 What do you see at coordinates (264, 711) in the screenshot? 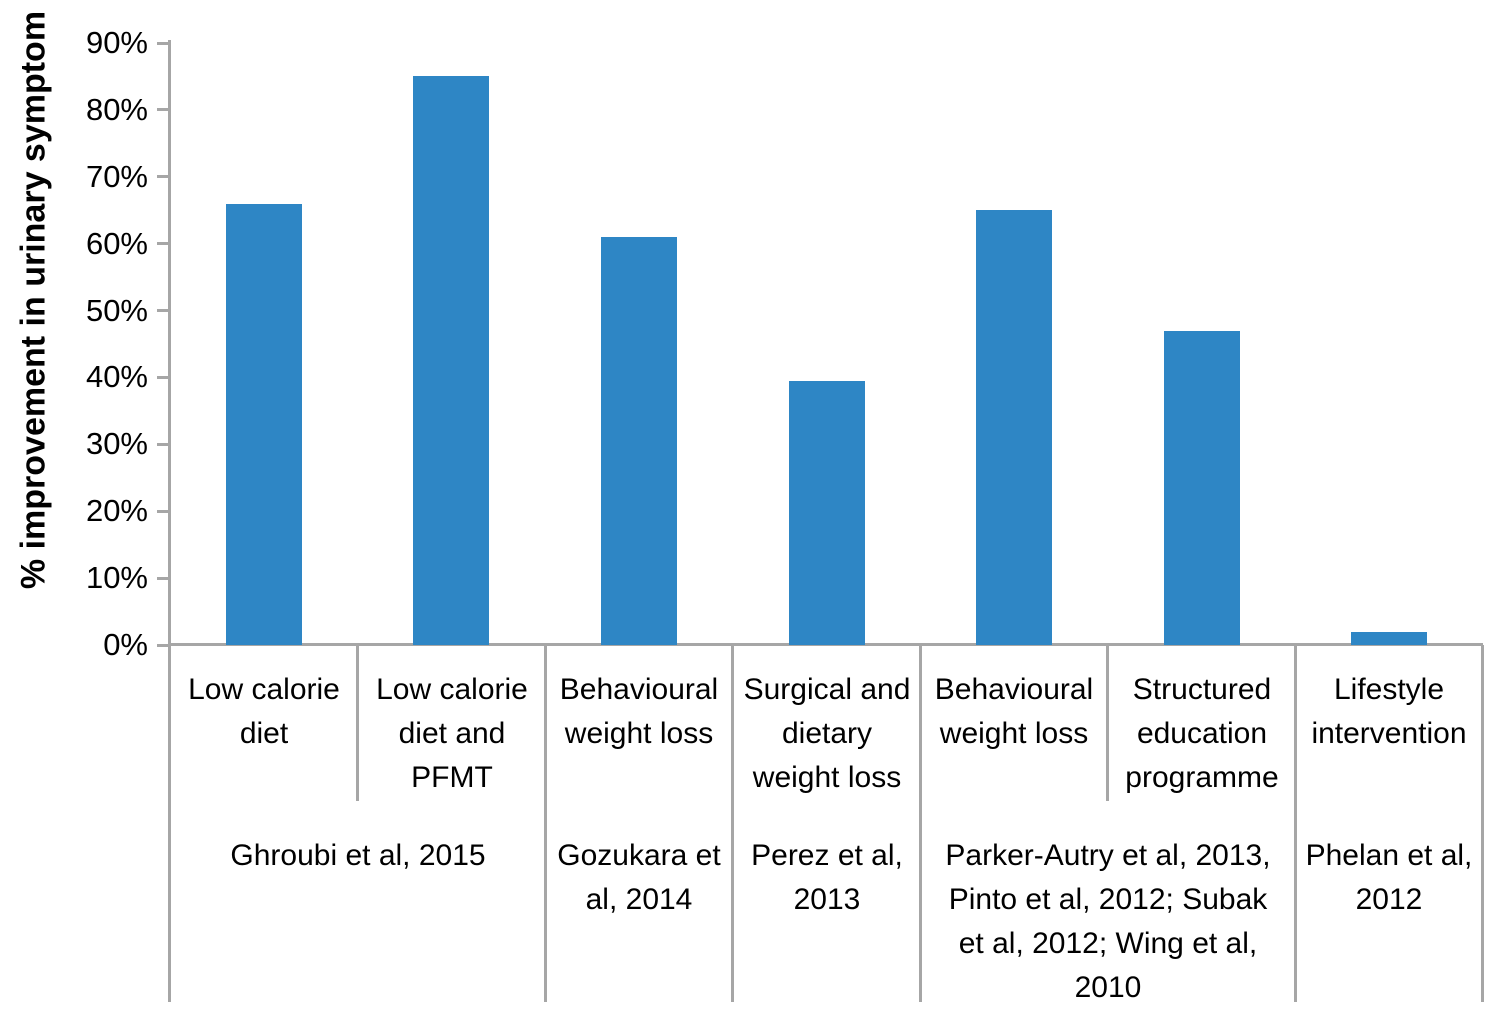
I see `category-label: Low calorie diet` at bounding box center [264, 711].